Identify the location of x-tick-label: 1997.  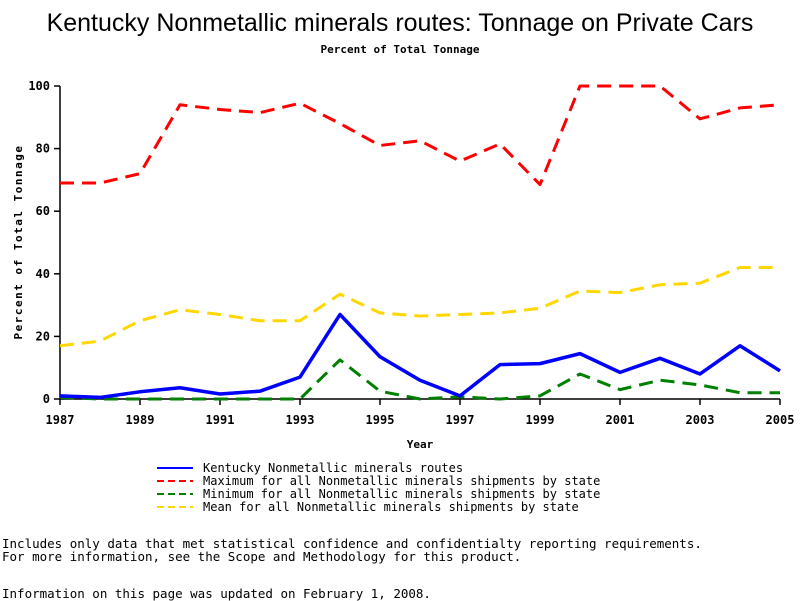
(460, 420).